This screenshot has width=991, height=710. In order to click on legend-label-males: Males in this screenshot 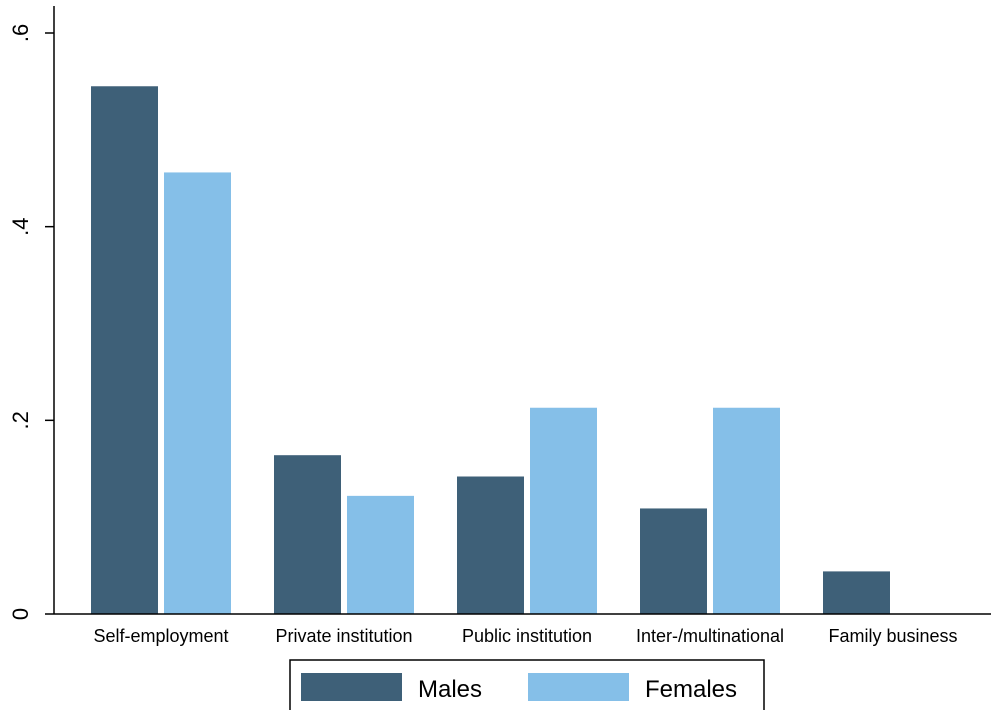, I will do `click(450, 689)`.